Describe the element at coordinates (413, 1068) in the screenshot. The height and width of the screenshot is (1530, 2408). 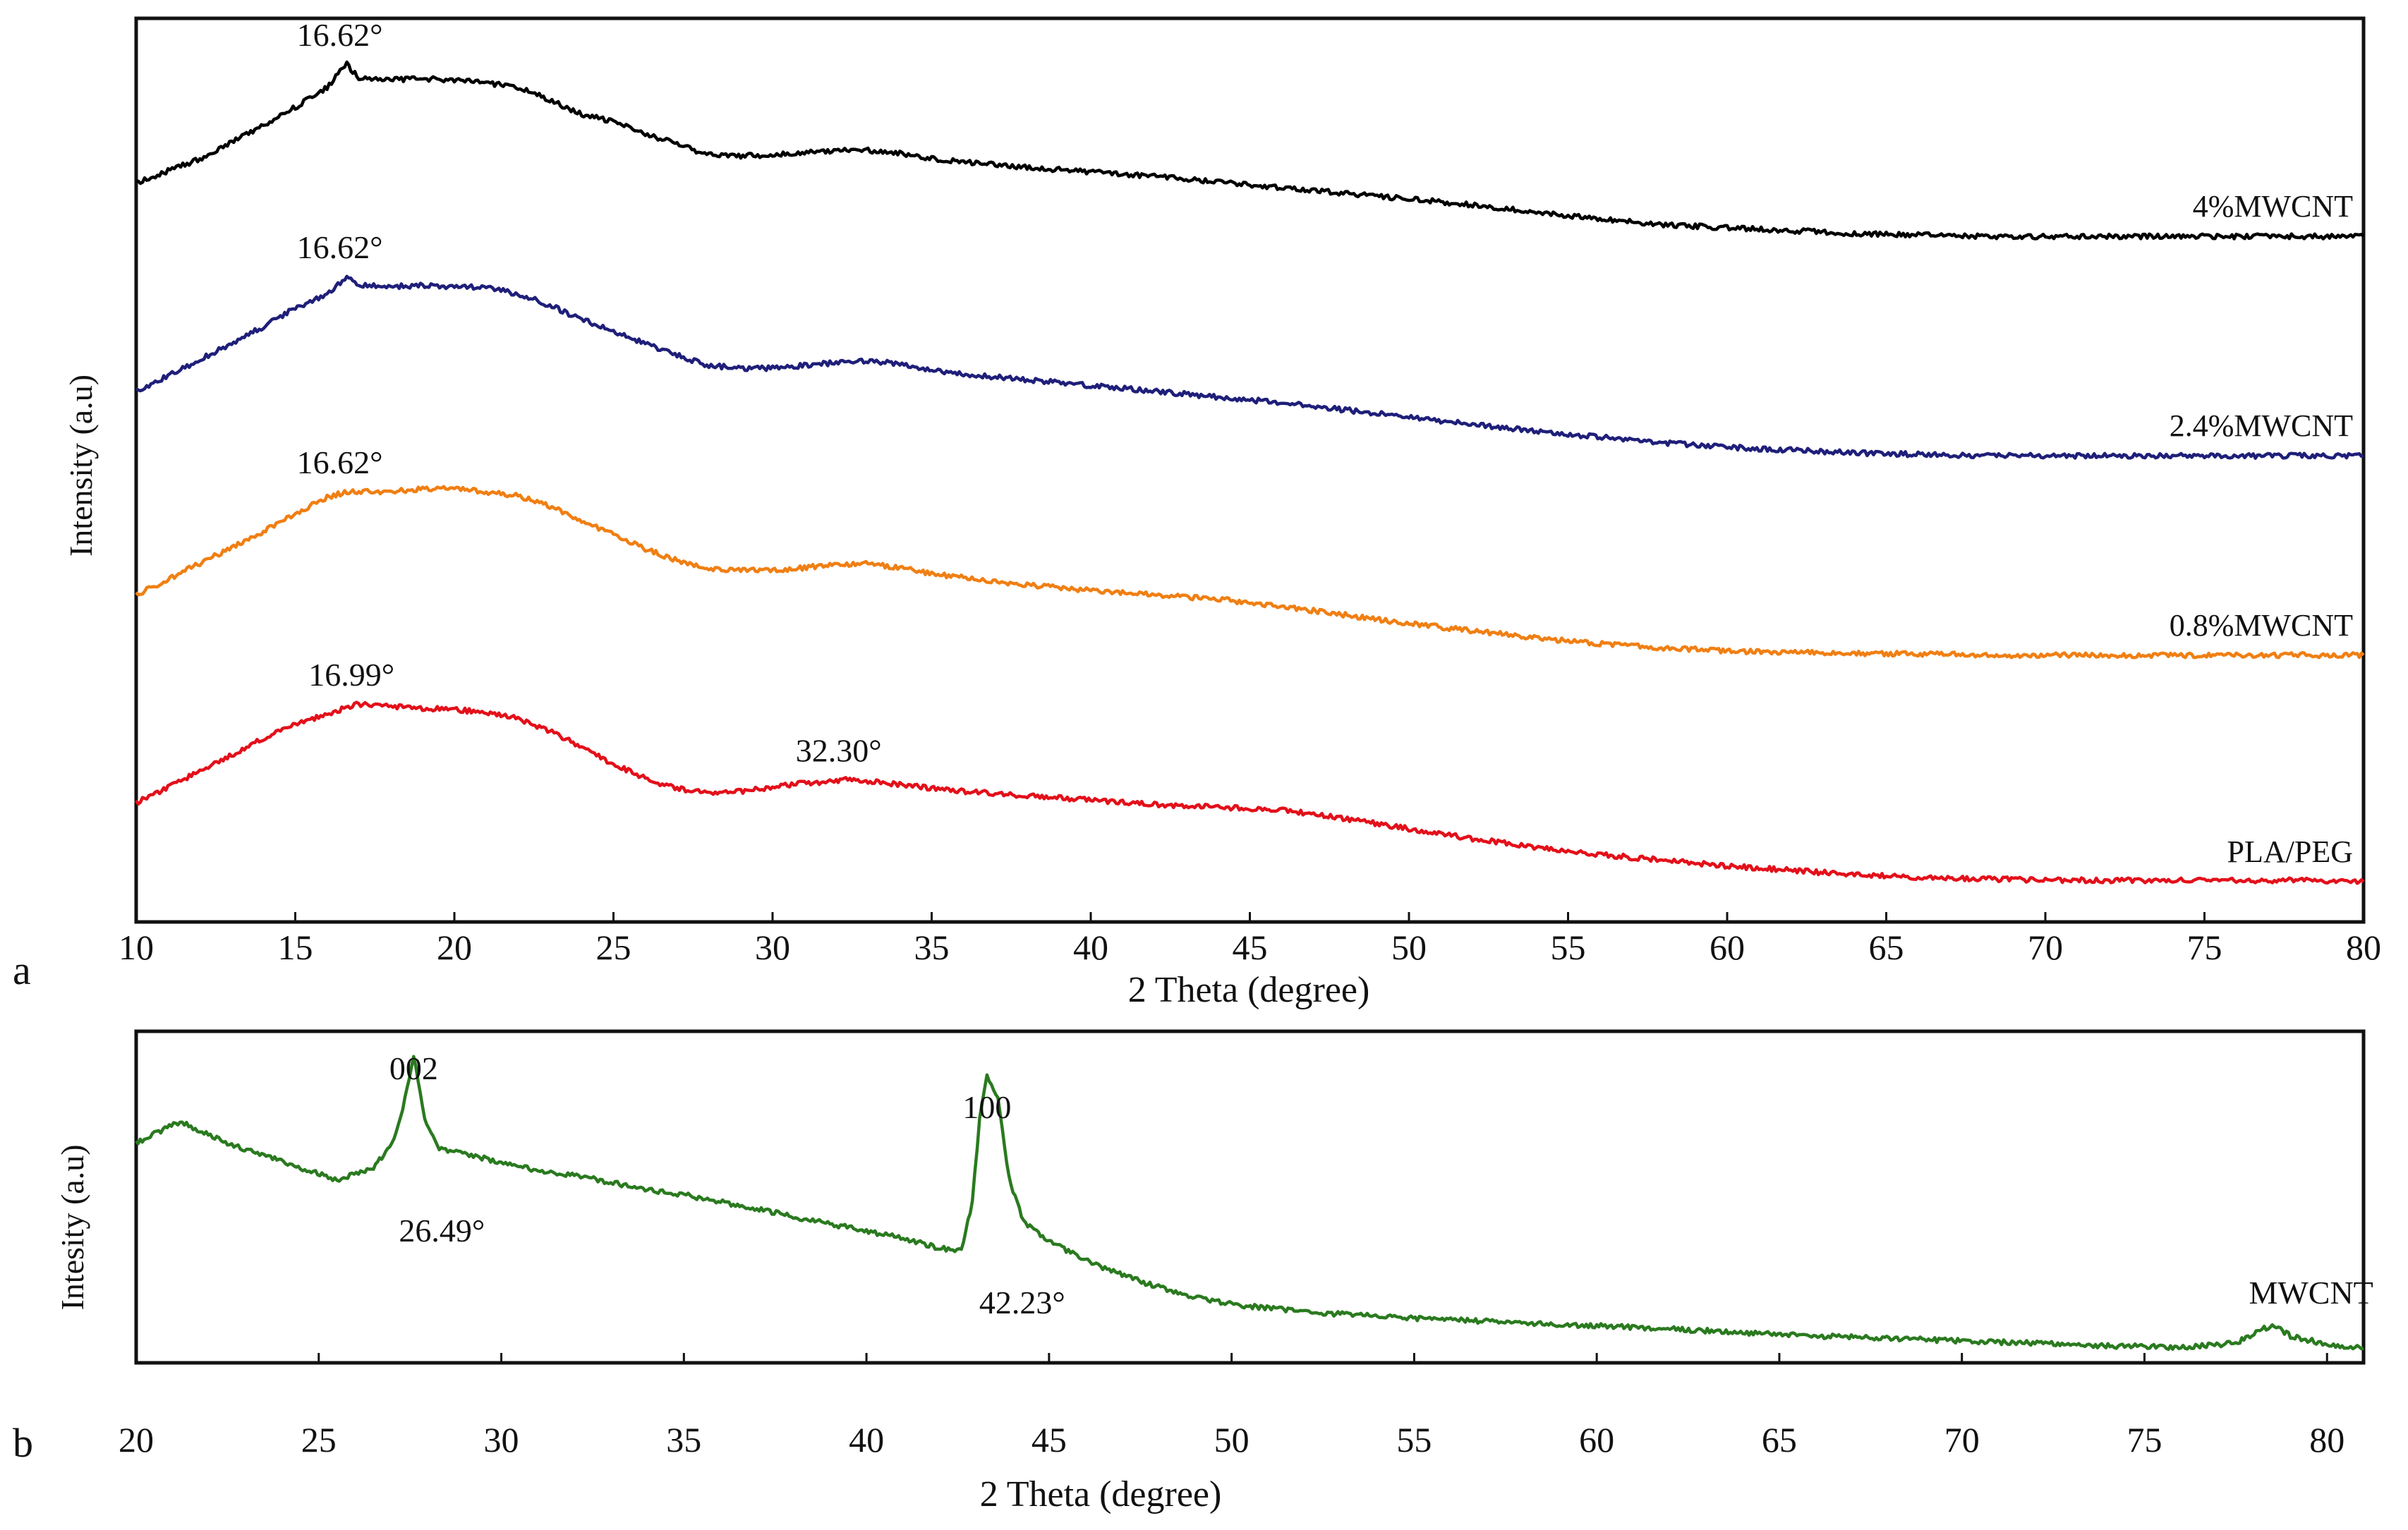
I see `peak-annotation: 002` at that location.